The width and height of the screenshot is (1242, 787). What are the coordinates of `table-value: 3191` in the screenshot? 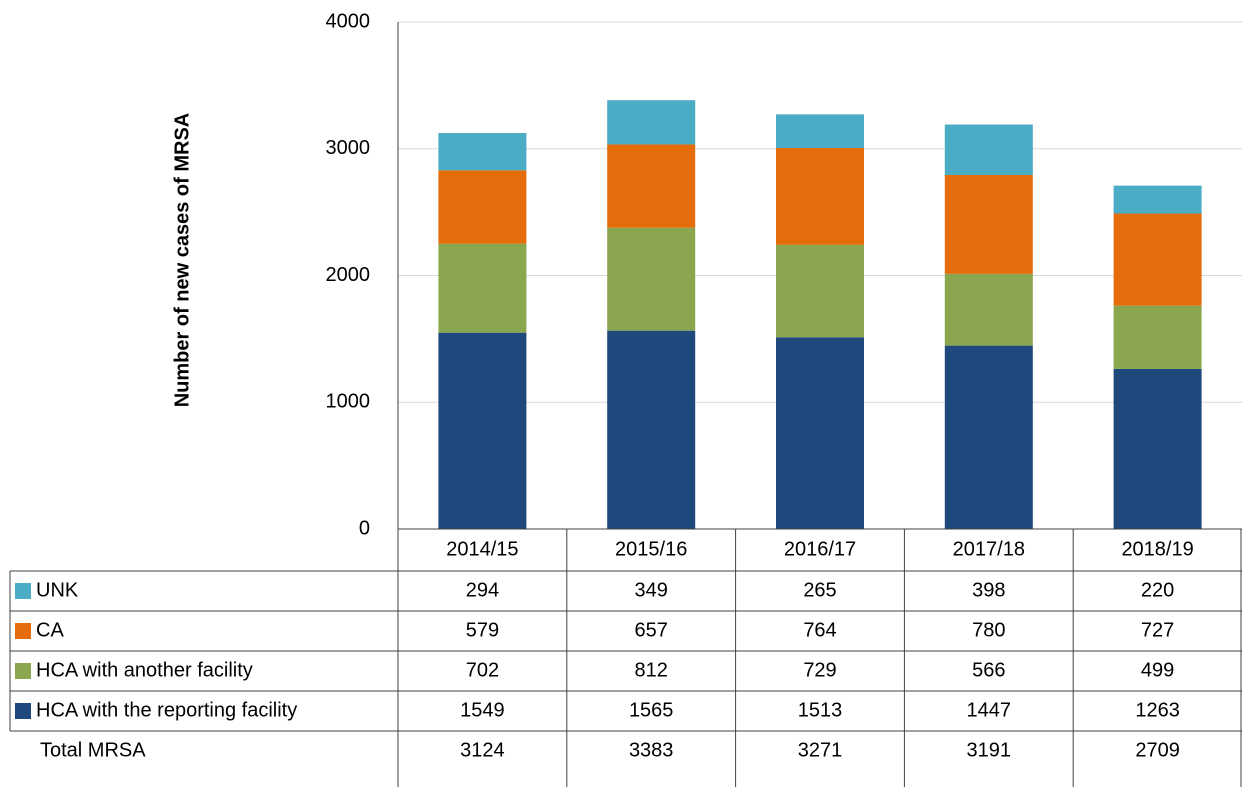 It's located at (989, 750).